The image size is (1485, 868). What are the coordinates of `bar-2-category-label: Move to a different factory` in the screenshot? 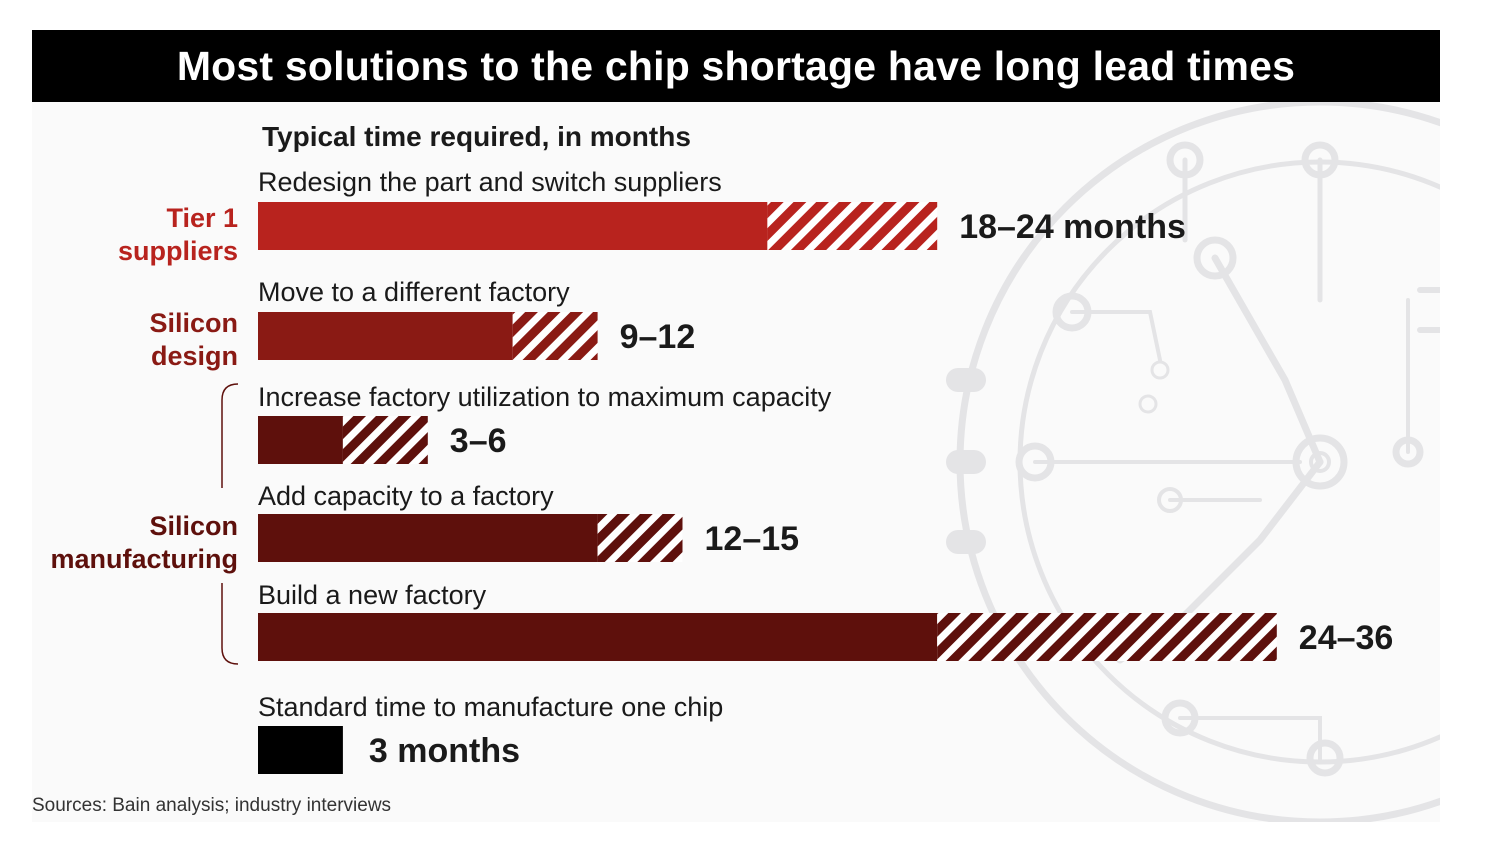 It's located at (414, 292).